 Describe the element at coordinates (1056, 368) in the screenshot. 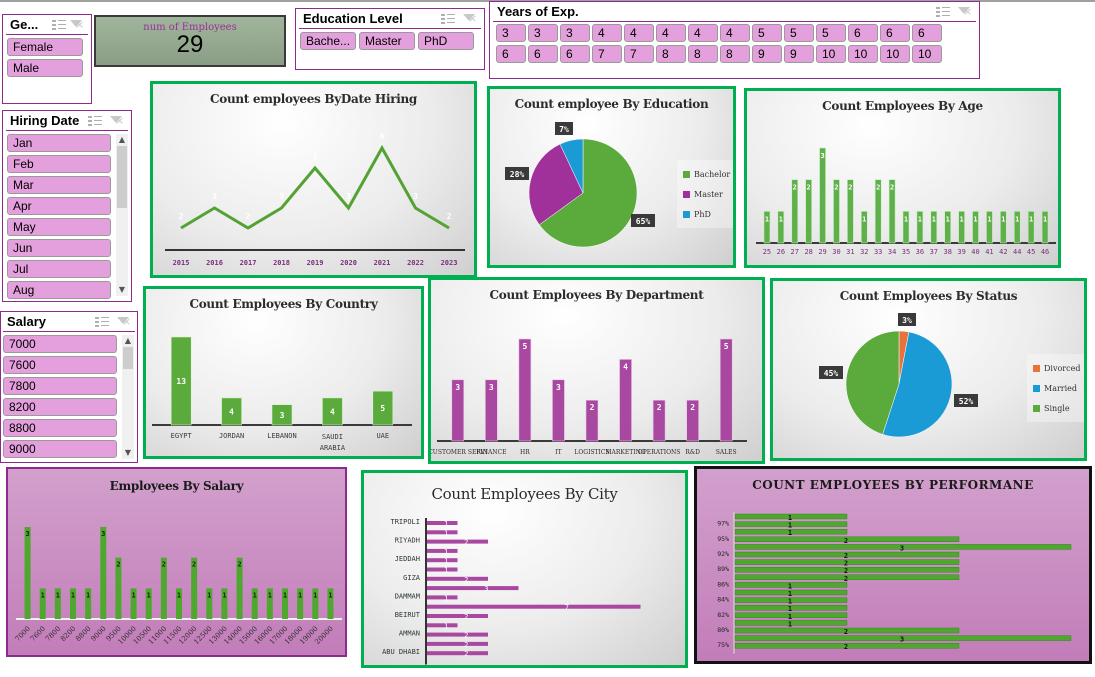

I see `legend-item: Divorced` at that location.